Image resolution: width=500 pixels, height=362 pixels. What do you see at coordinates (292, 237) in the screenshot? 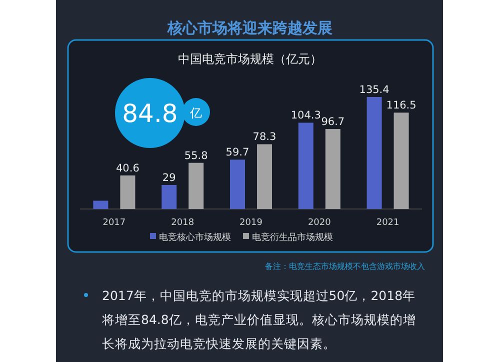
I see `legend-label: 电竞衍生品市场规模` at bounding box center [292, 237].